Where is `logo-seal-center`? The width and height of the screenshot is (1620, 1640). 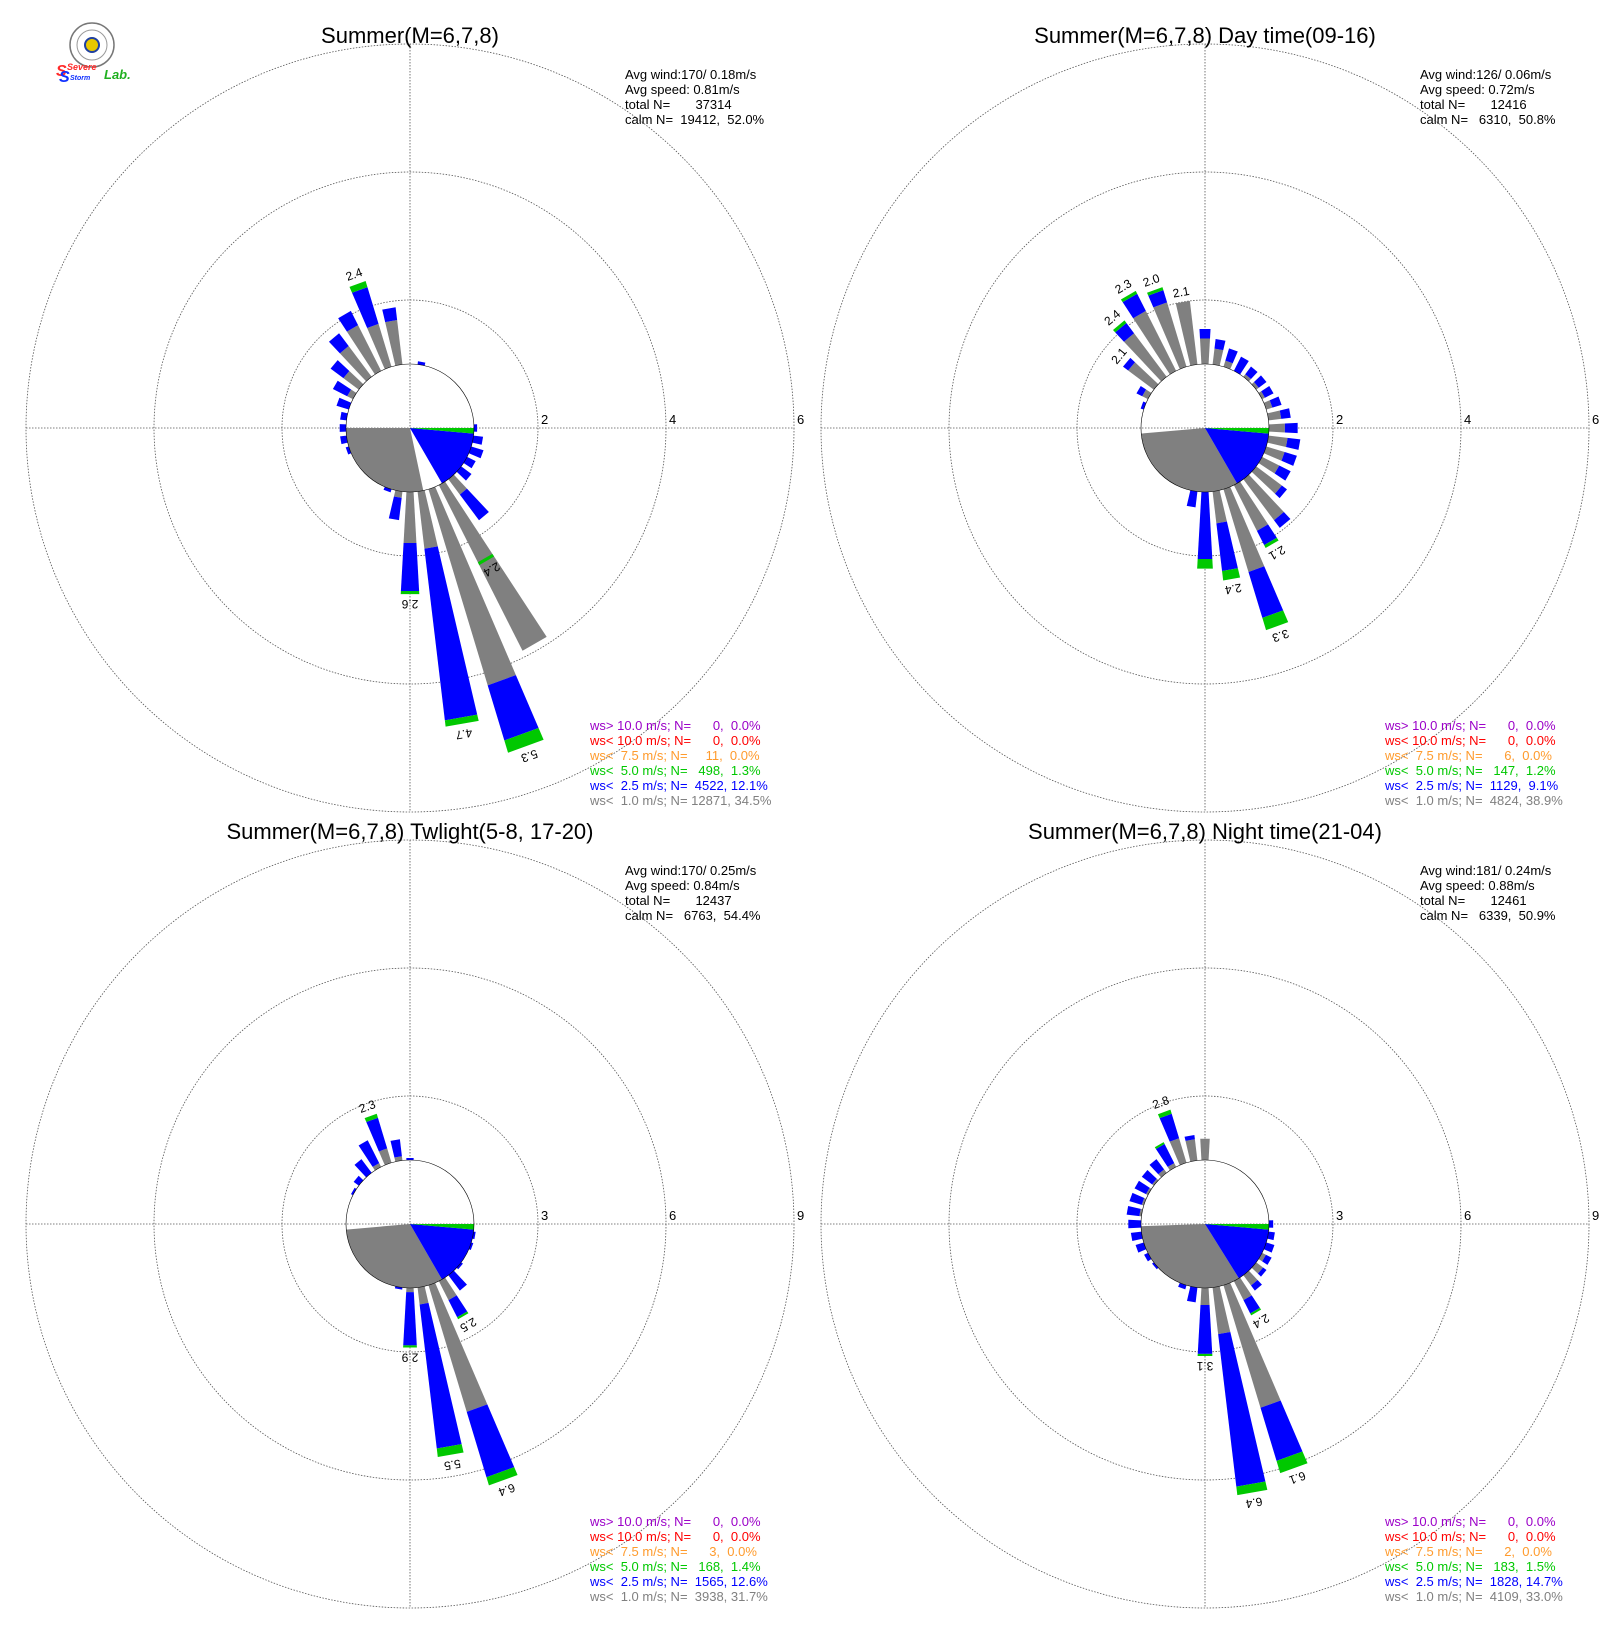 logo-seal-center is located at coordinates (92, 45).